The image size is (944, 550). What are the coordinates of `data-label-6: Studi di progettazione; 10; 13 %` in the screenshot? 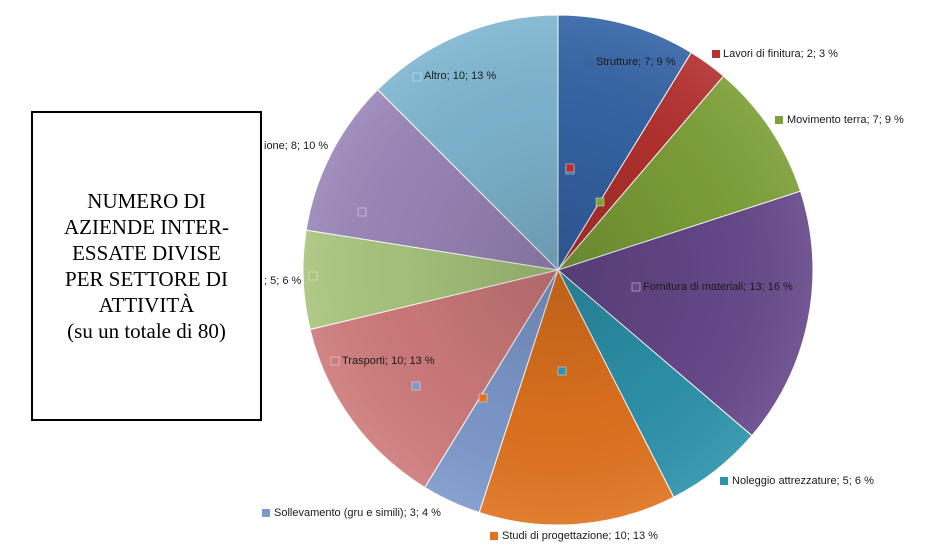 It's located at (580, 536).